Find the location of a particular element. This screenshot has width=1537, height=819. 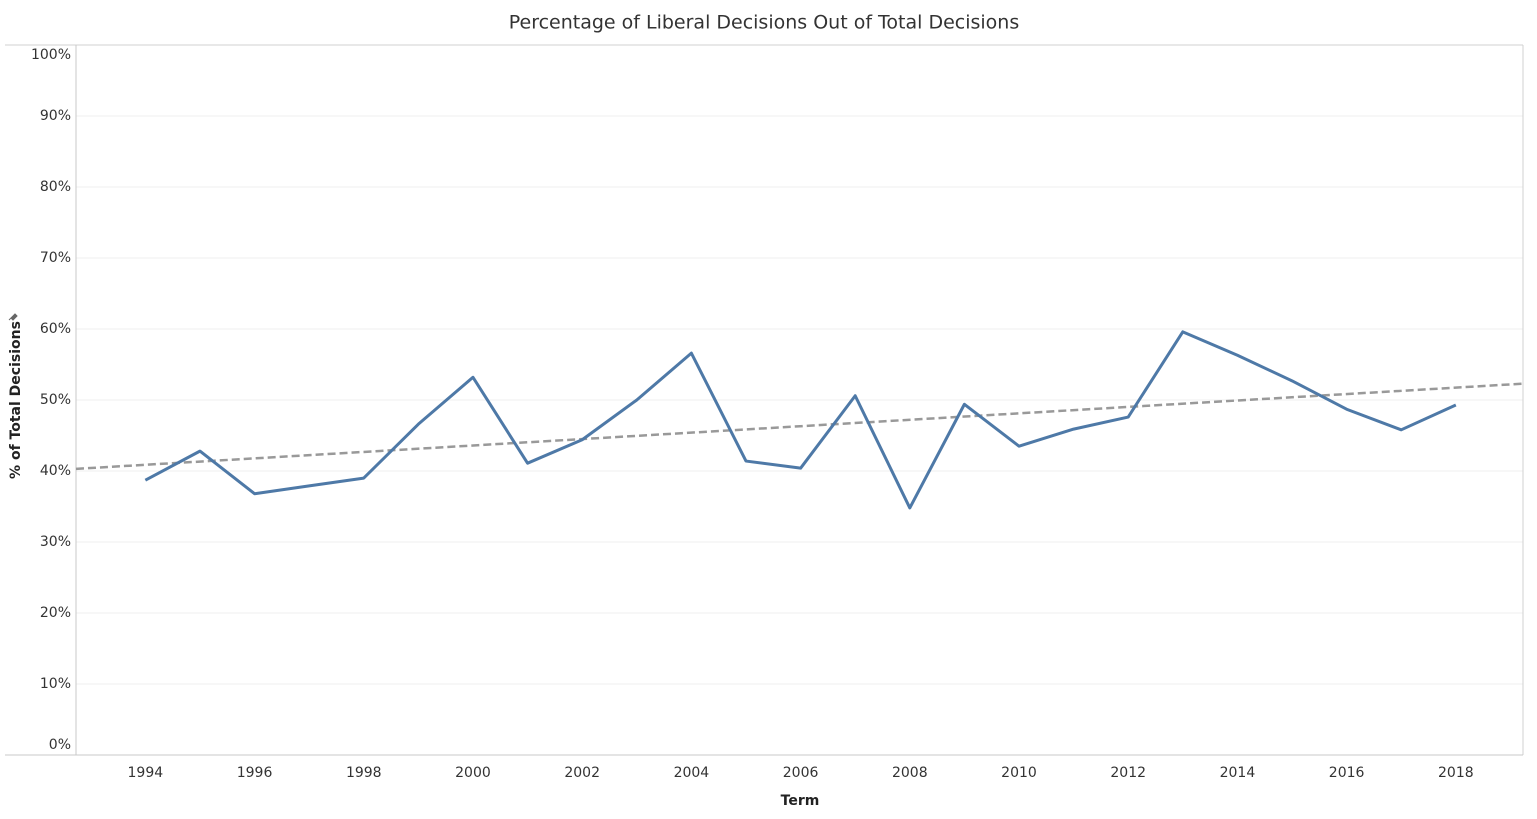

x-axis-title: Term is located at coordinates (800, 801).